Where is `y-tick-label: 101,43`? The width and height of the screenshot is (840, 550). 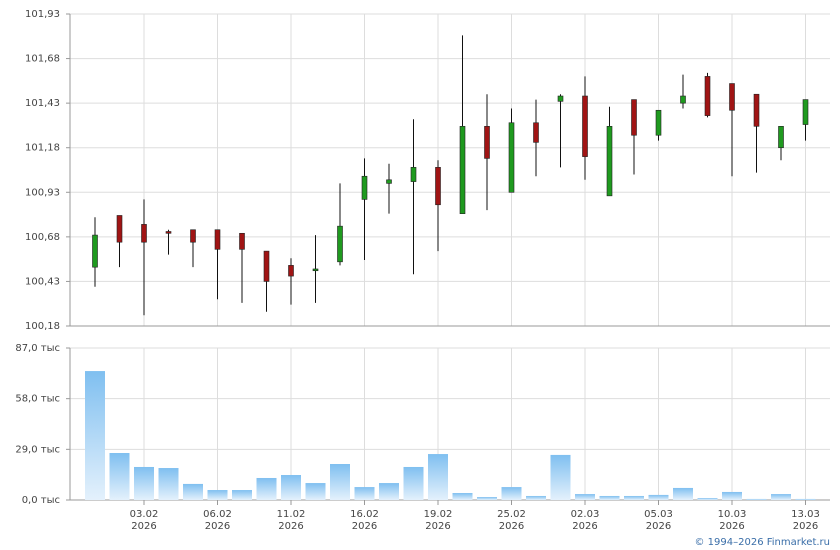 y-tick-label: 101,43 is located at coordinates (42, 103).